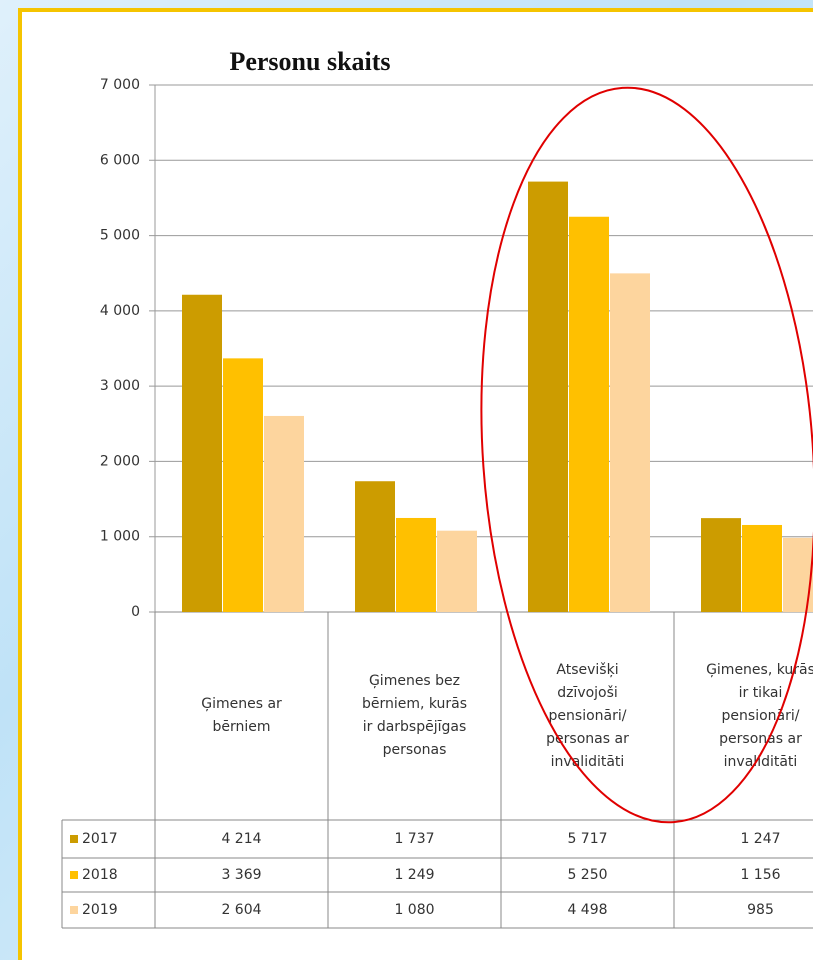 Image resolution: width=813 pixels, height=960 pixels. I want to click on legend-label: 2018, so click(100, 875).